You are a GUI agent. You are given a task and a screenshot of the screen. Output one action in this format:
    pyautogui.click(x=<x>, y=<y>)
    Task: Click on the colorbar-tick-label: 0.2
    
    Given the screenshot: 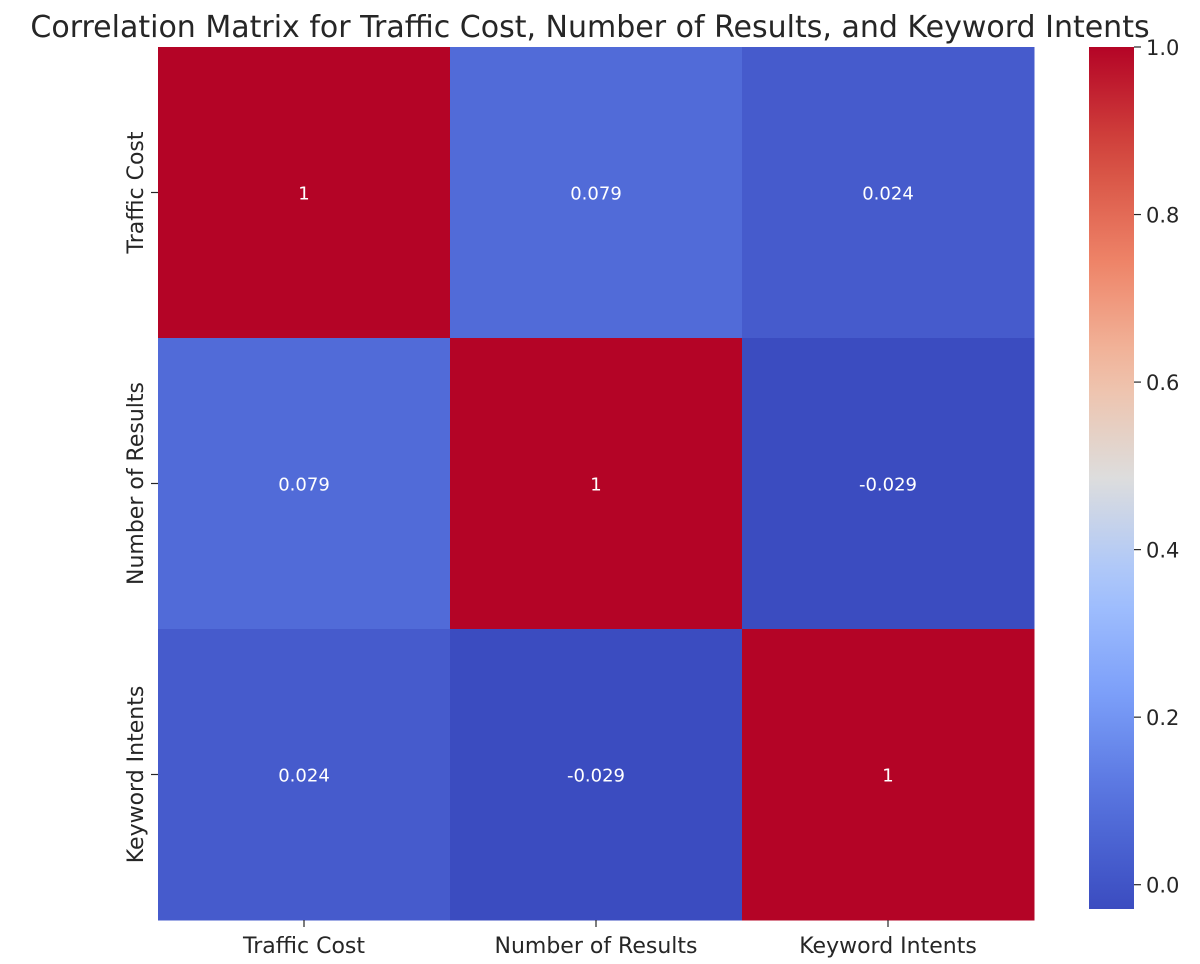 What is the action you would take?
    pyautogui.click(x=1162, y=718)
    